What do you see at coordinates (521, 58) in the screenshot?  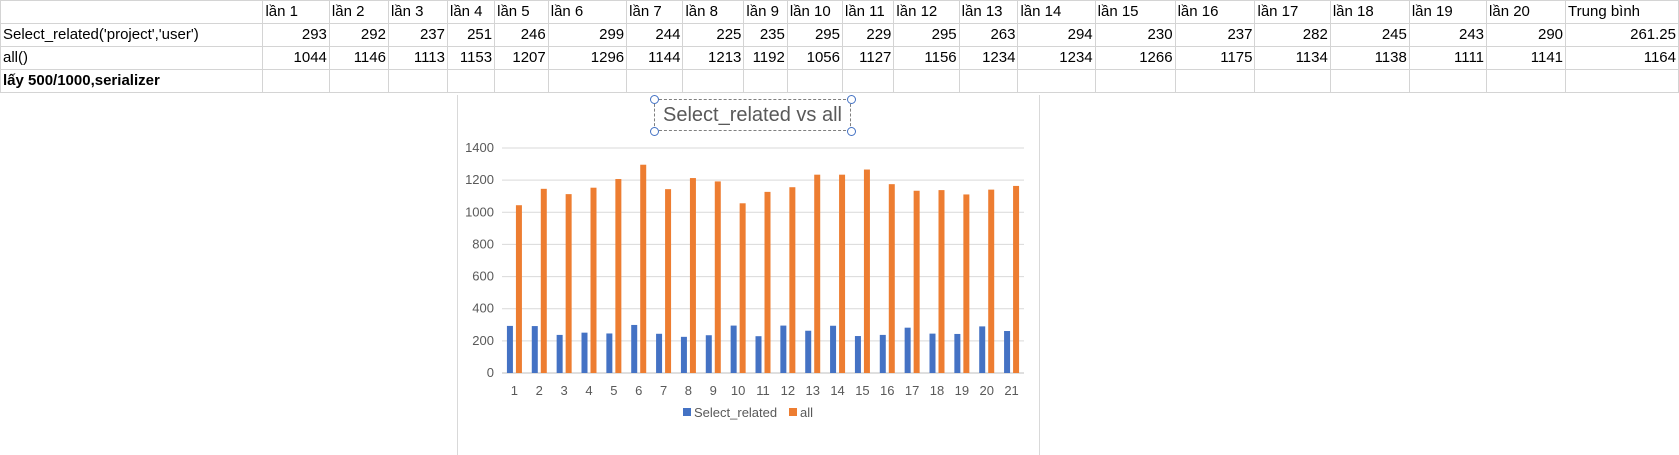 I see `cell: 1207` at bounding box center [521, 58].